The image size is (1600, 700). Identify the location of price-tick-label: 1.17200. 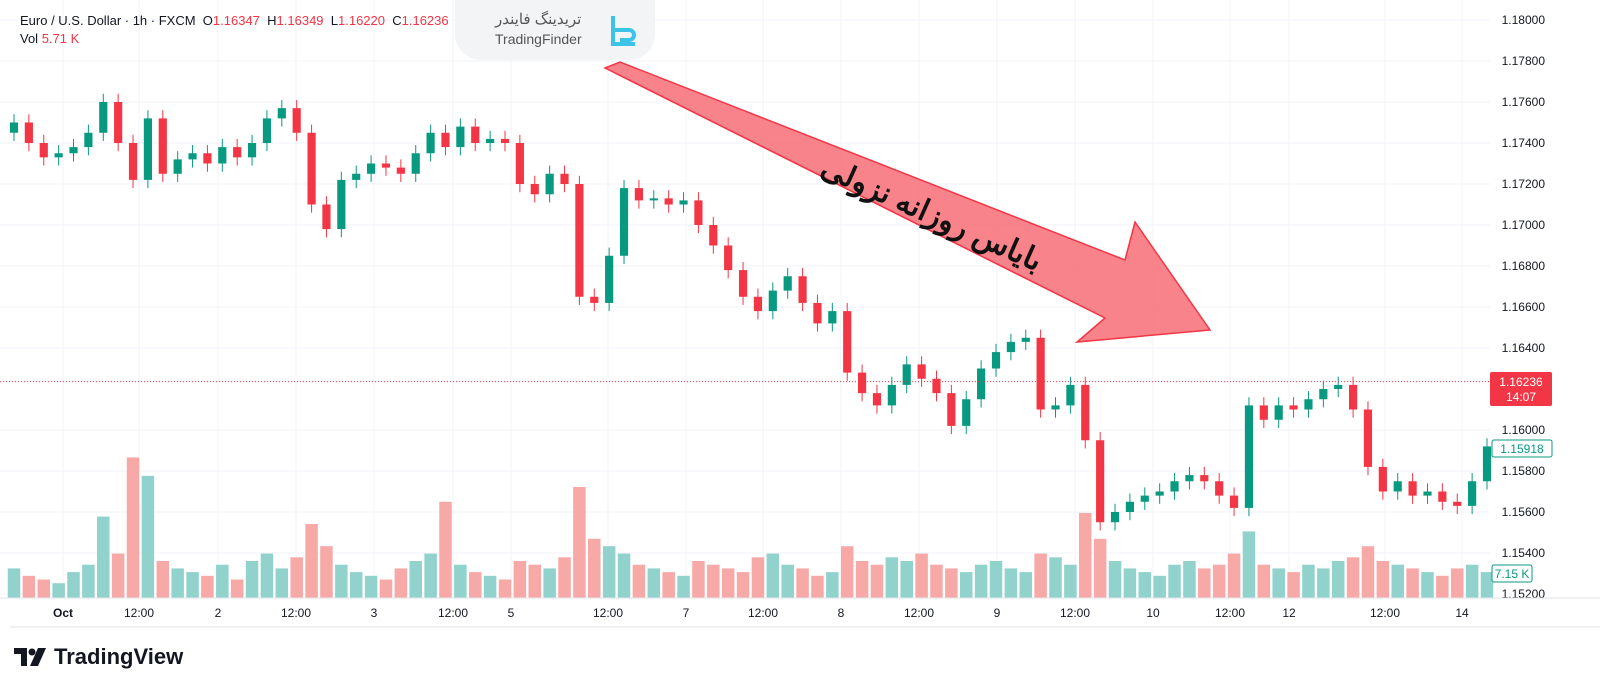
(1524, 184).